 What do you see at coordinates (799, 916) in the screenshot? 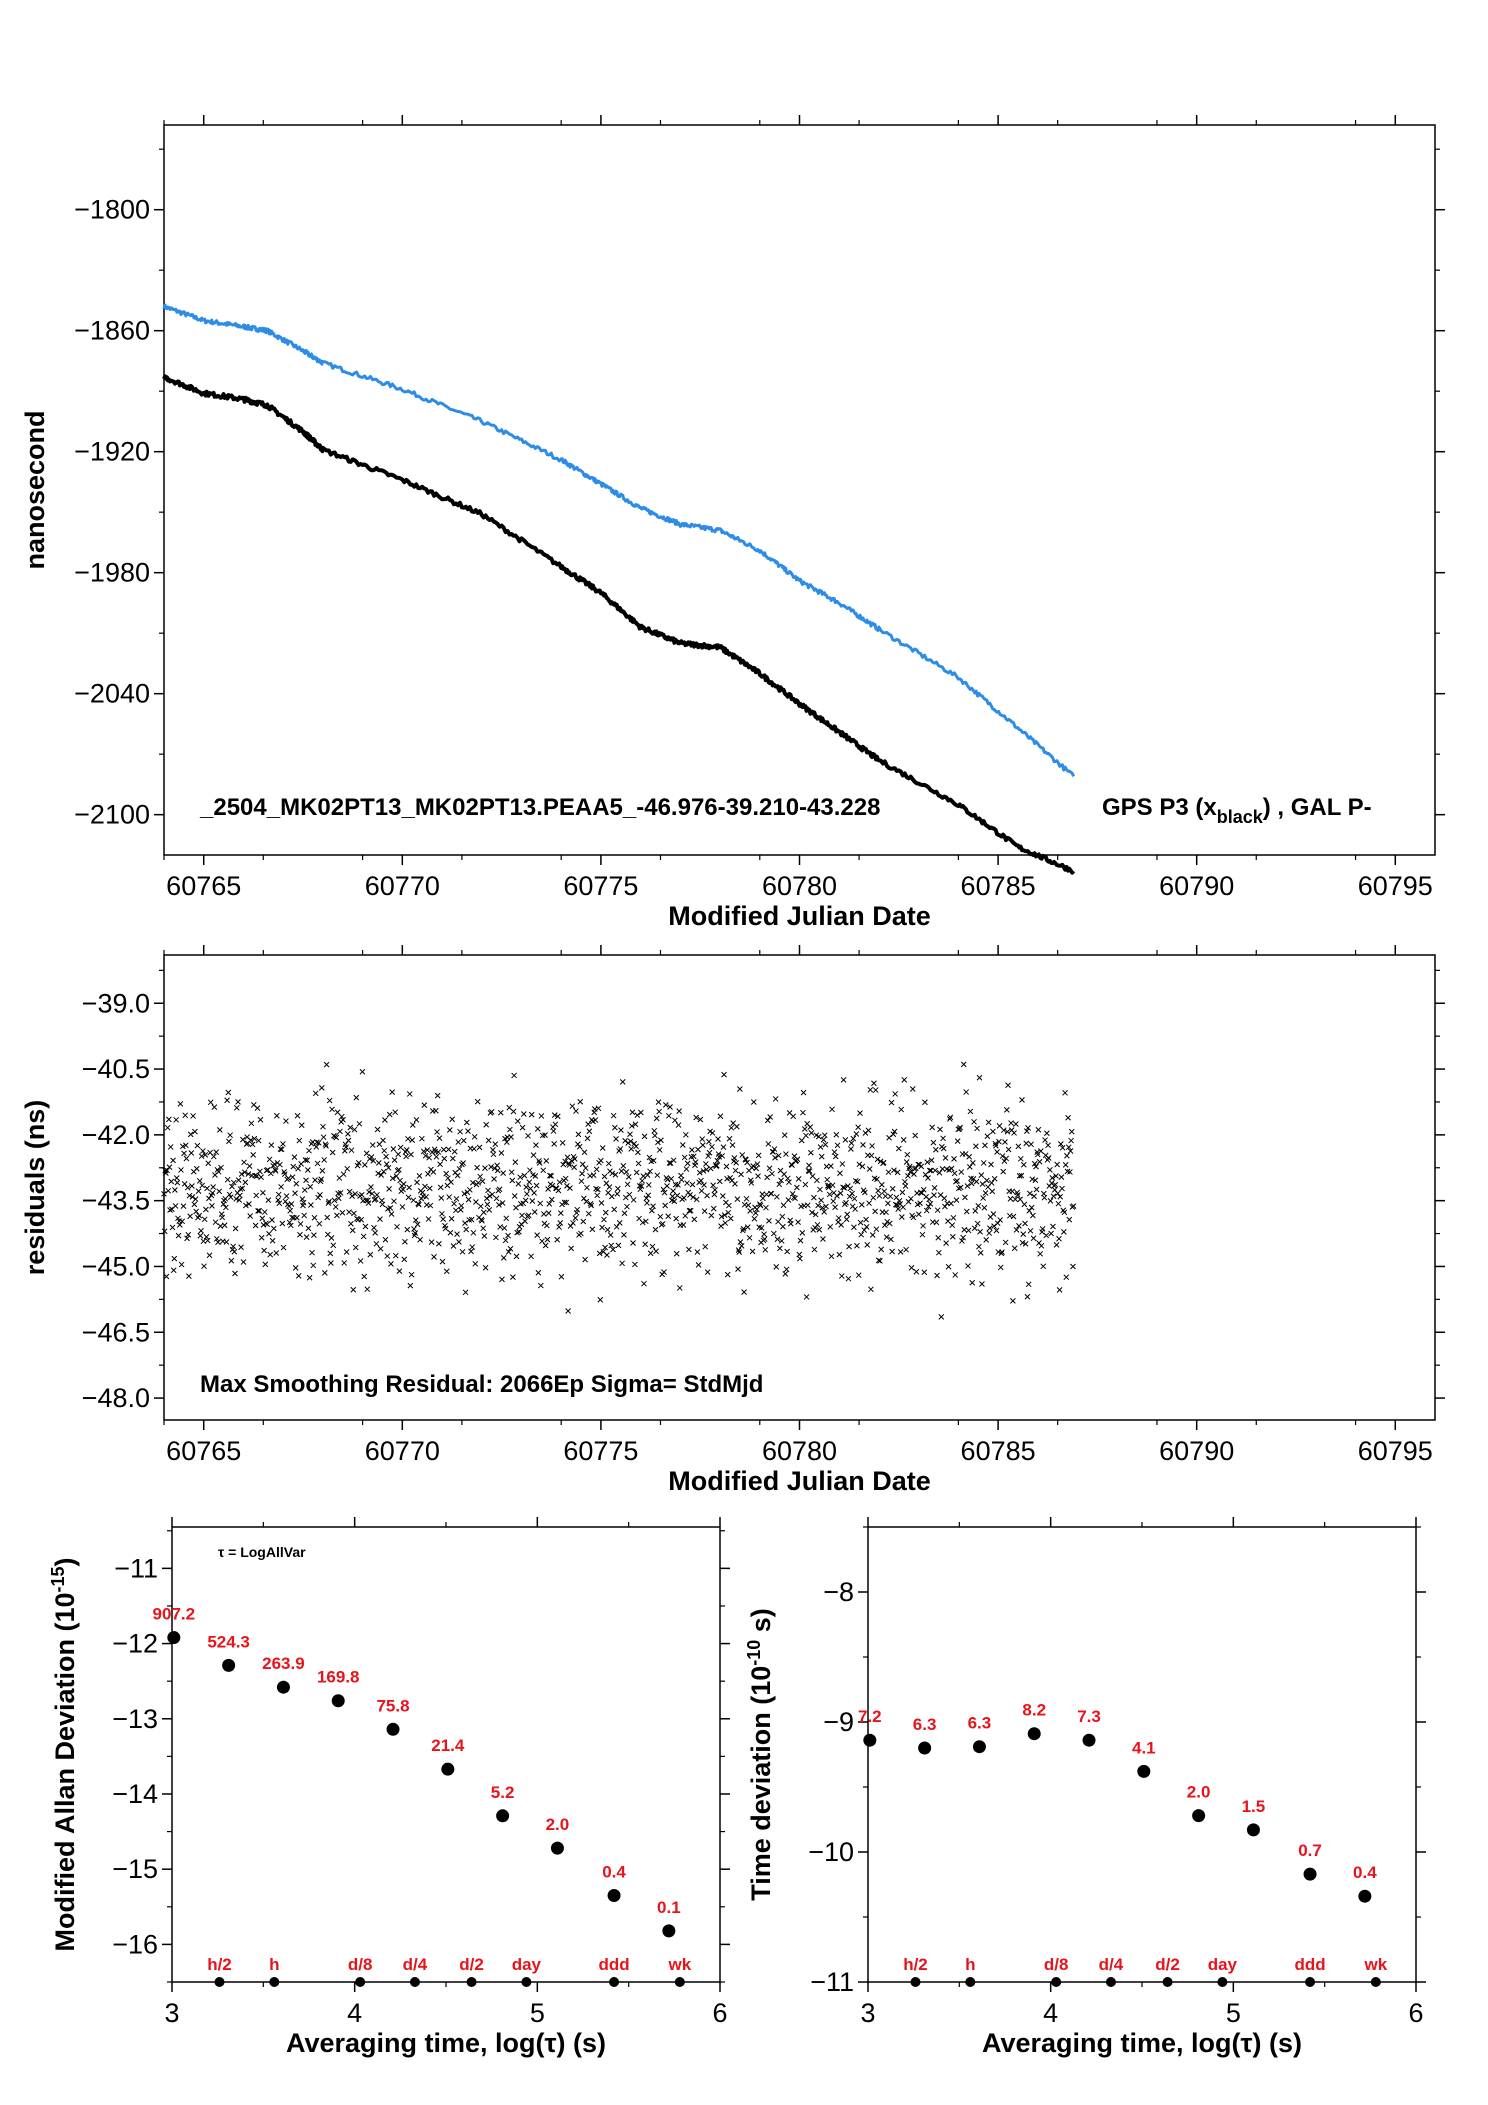
I see `x-axis-label: Modified Julian Date` at bounding box center [799, 916].